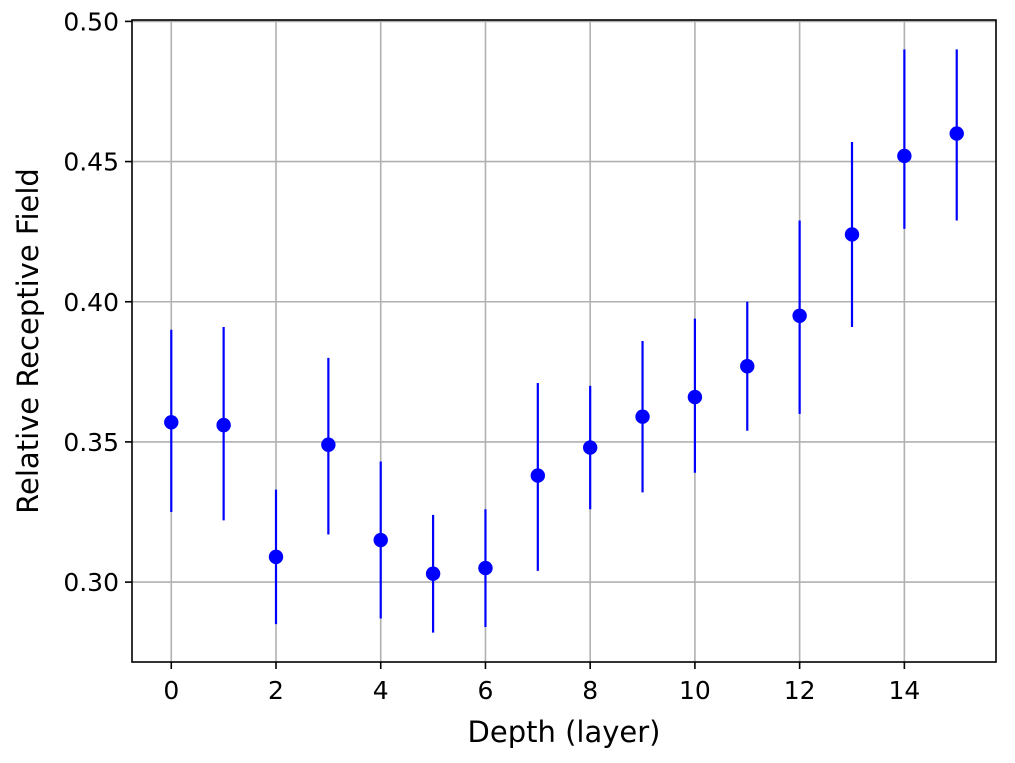 This screenshot has width=1015, height=763. What do you see at coordinates (486, 690) in the screenshot?
I see `x-tick-label: 6` at bounding box center [486, 690].